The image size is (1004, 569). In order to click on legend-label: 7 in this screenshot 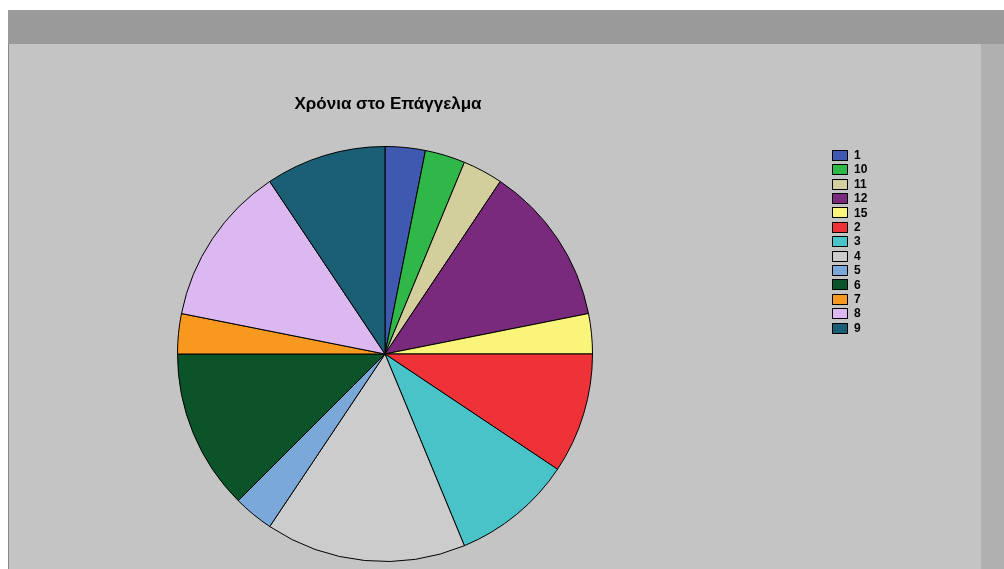, I will do `click(857, 299)`.